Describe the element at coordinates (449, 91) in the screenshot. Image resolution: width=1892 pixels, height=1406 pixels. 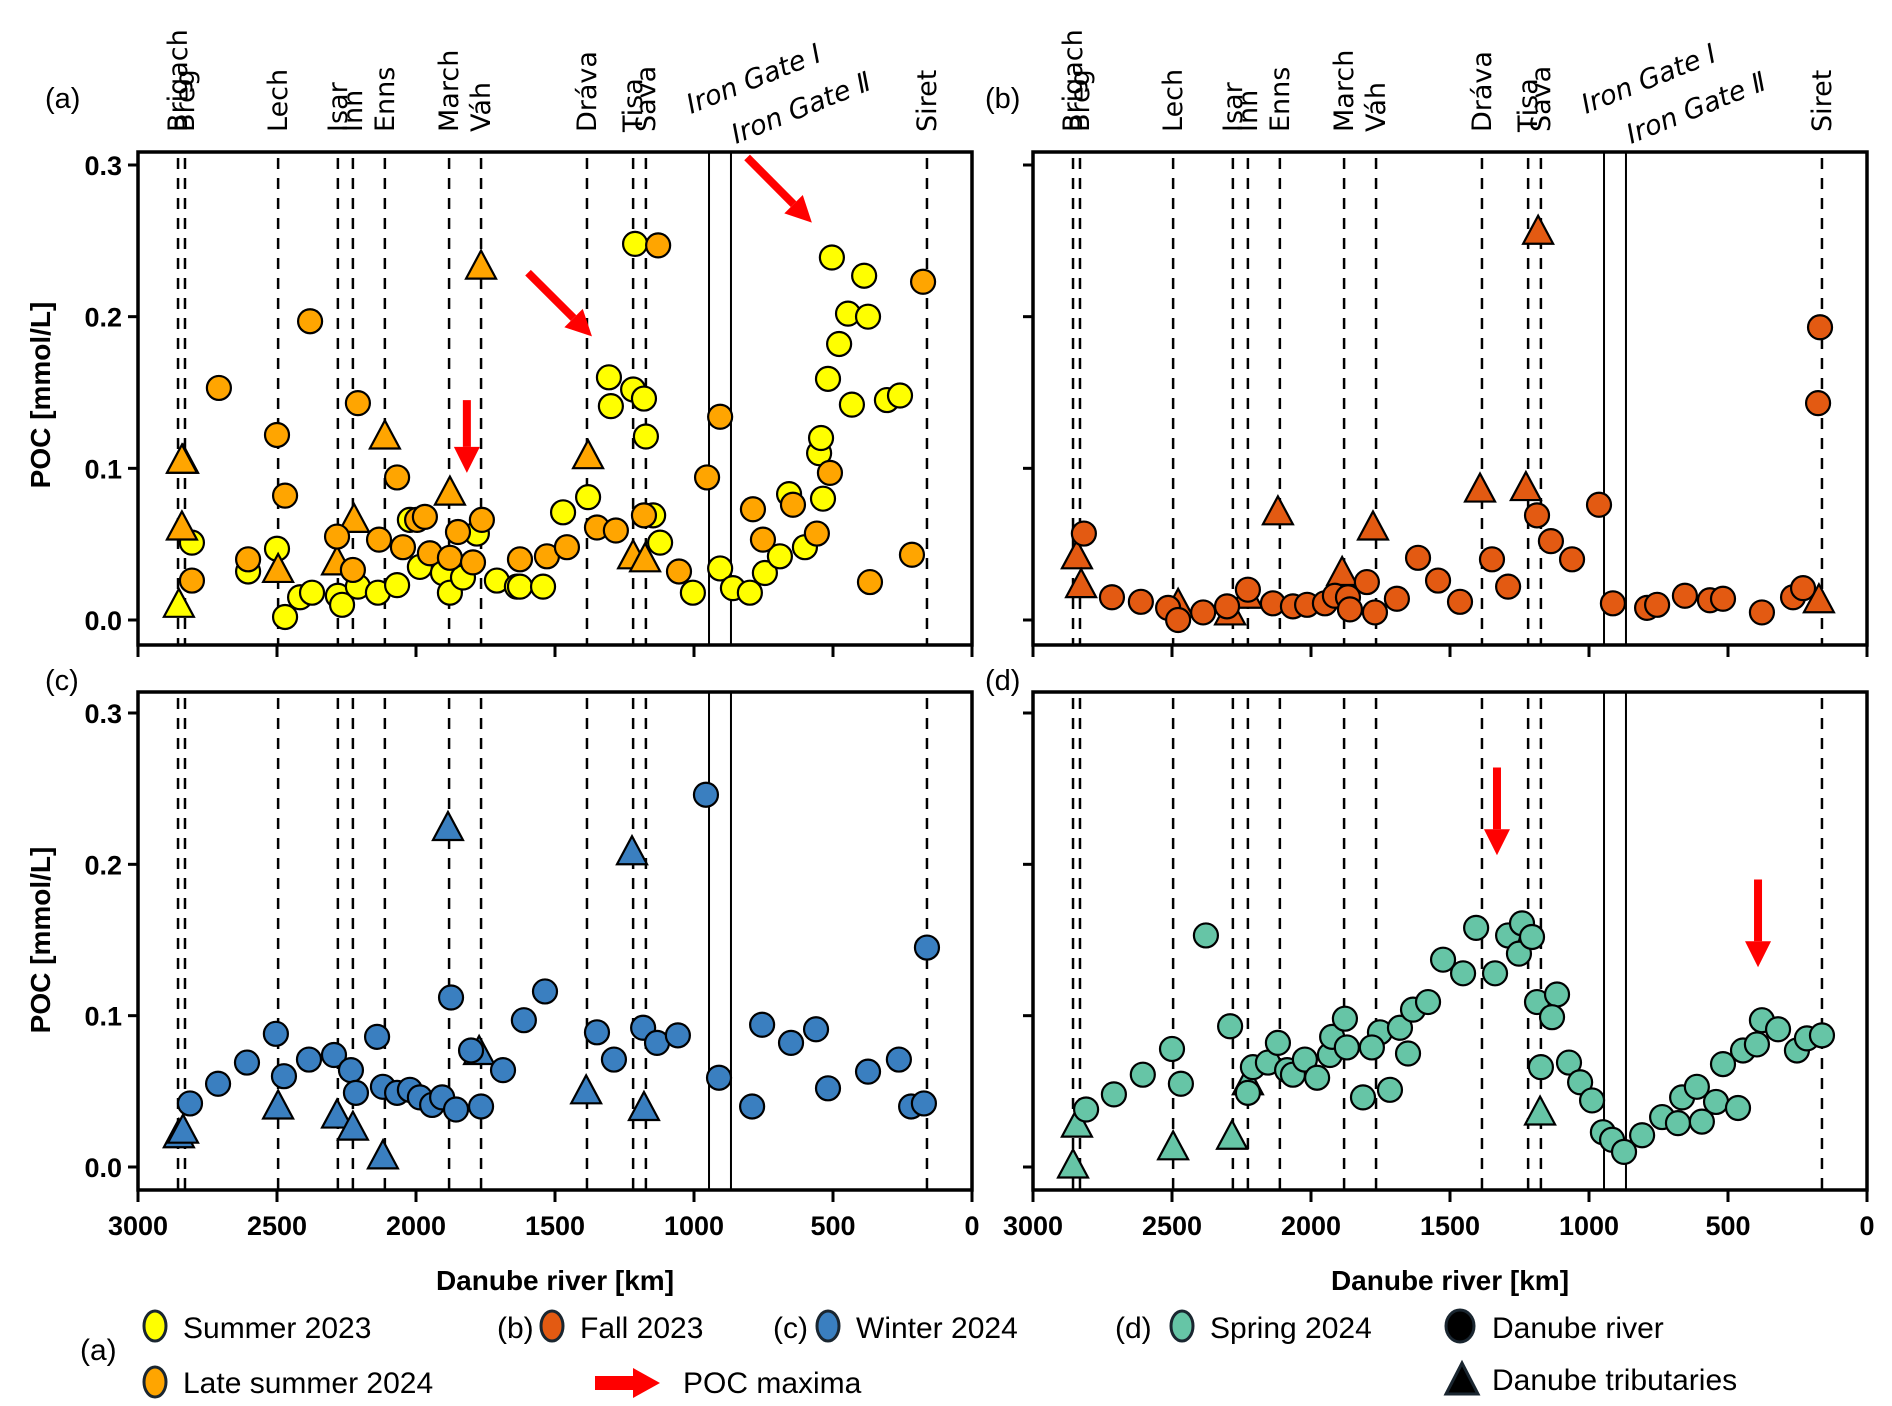
I see `tributary-label-march: March` at that location.